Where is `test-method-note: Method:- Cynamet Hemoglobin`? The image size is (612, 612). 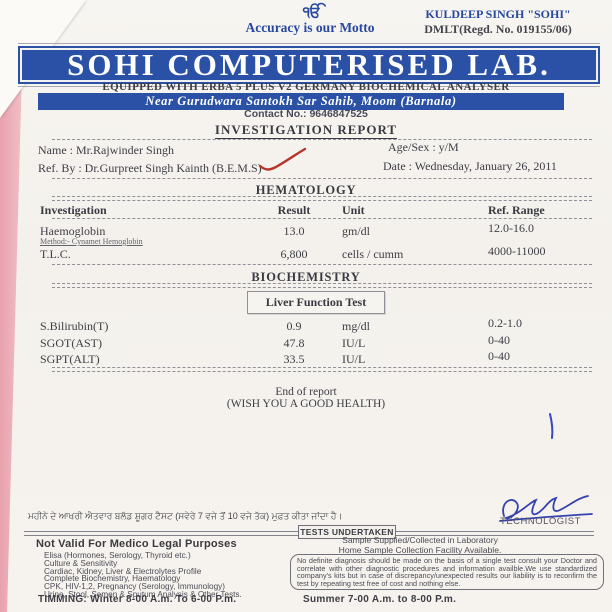 test-method-note: Method:- Cynamet Hemoglobin is located at coordinates (91, 241).